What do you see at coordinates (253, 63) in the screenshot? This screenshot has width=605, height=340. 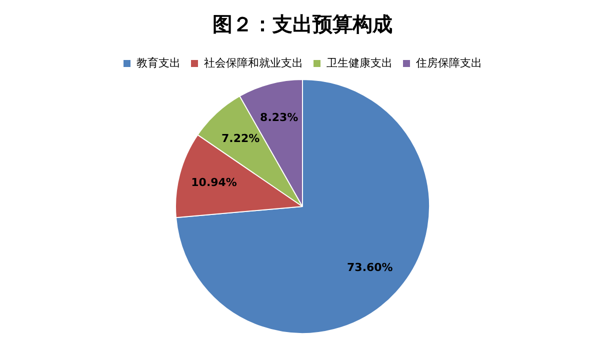 I see `legend-label: 社会保障和就业支出` at bounding box center [253, 63].